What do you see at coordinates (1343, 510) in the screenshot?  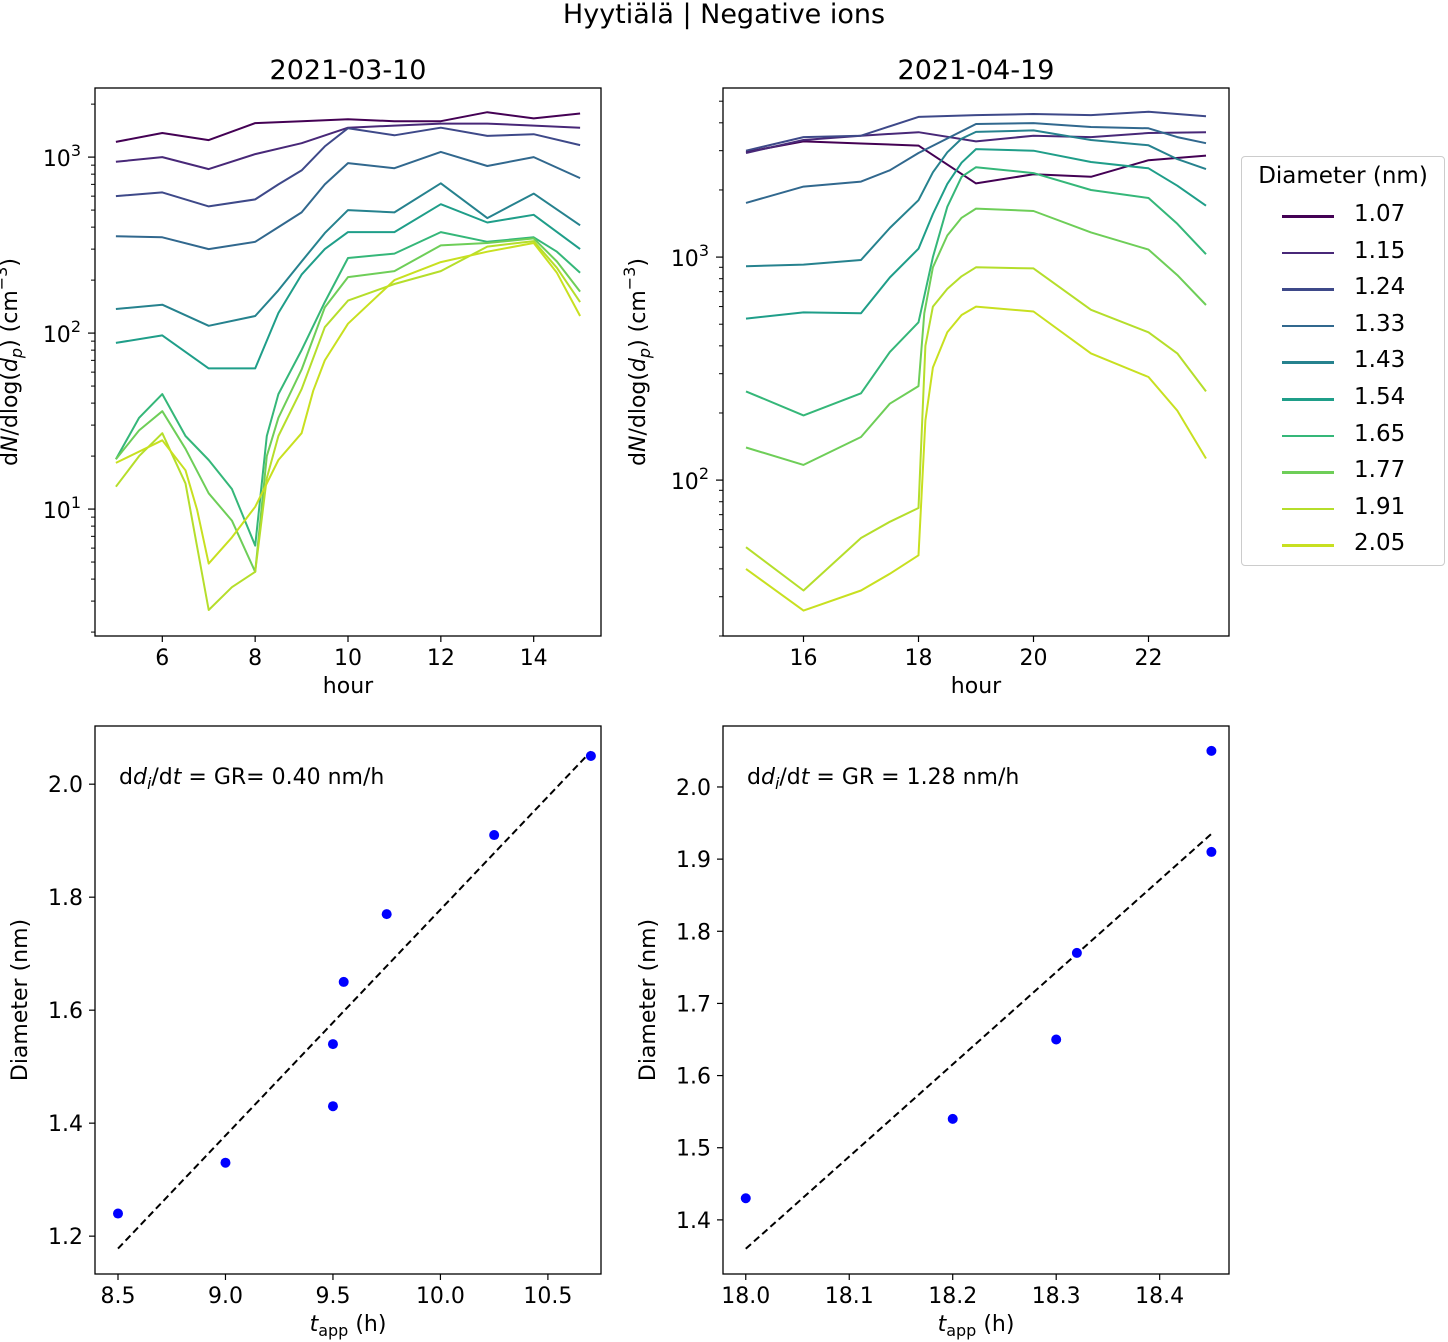 I see `legend-item: 1.91` at bounding box center [1343, 510].